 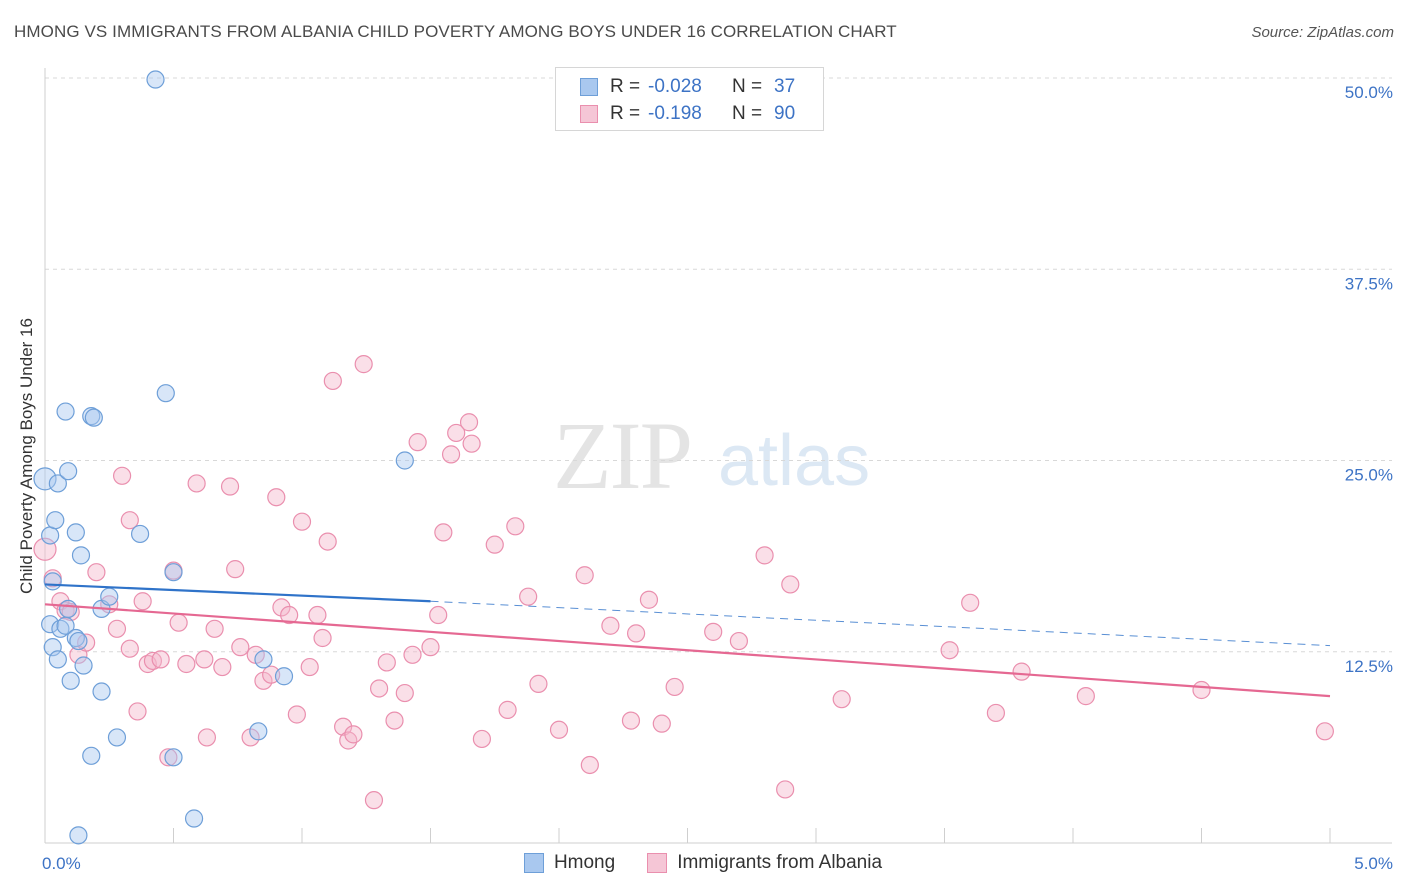 What do you see at coordinates (1369, 283) in the screenshot?
I see `y-tick-label: 37.5%` at bounding box center [1369, 283].